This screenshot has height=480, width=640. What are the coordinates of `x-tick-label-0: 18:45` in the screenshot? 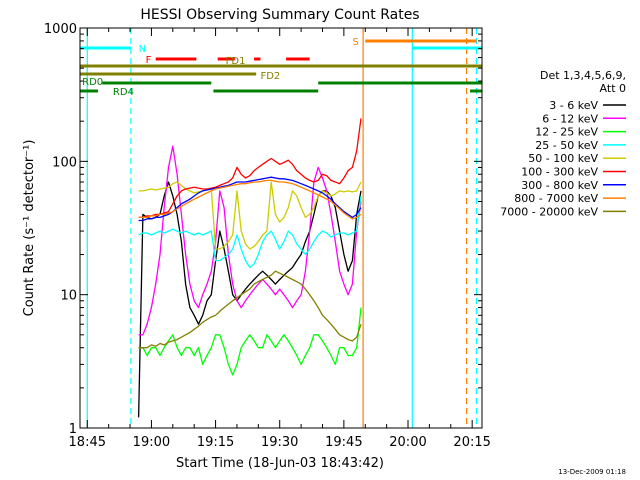 It's located at (87, 442).